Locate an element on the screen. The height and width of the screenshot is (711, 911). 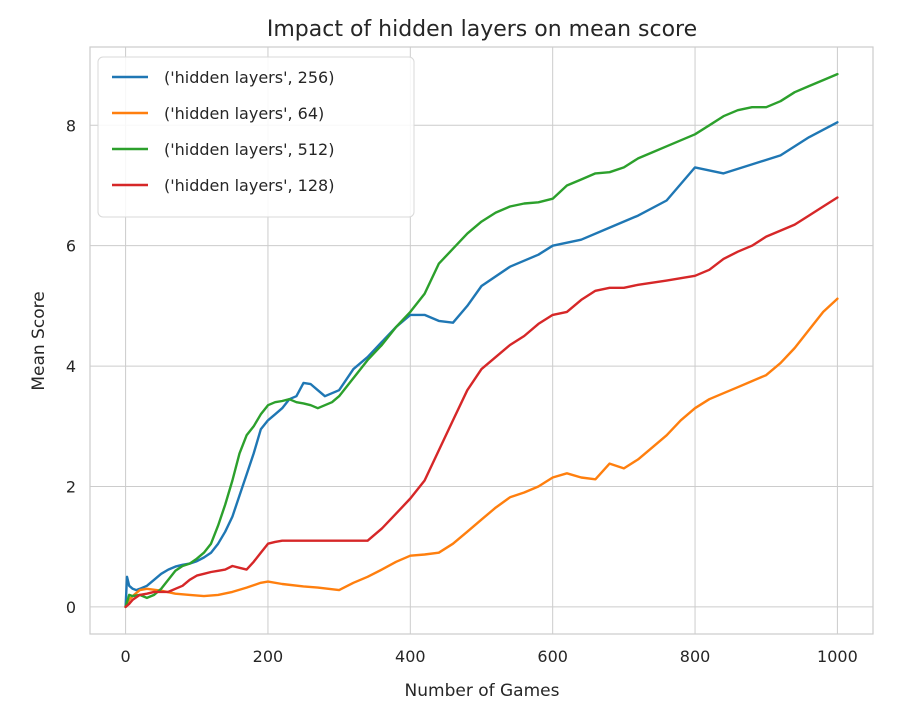
y-tick-label: 2 is located at coordinates (71, 486).